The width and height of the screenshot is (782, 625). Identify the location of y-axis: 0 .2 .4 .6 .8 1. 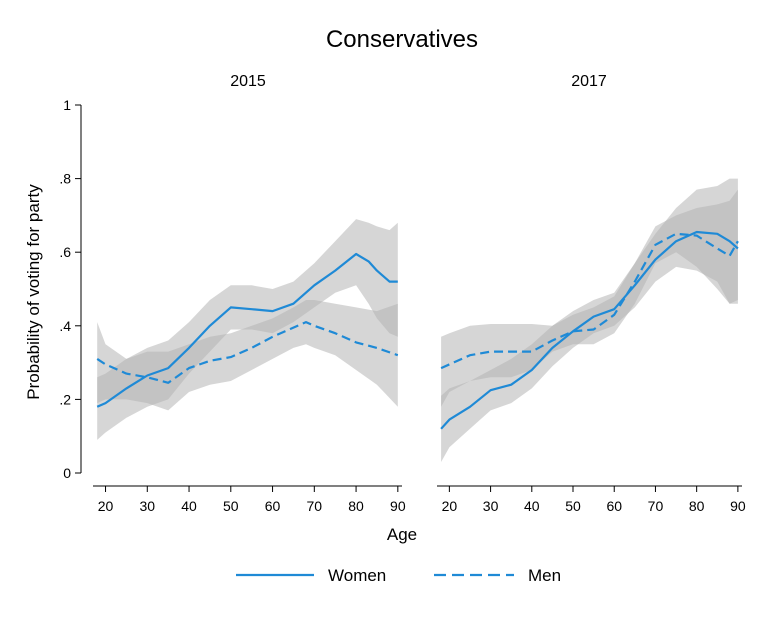
(70, 289).